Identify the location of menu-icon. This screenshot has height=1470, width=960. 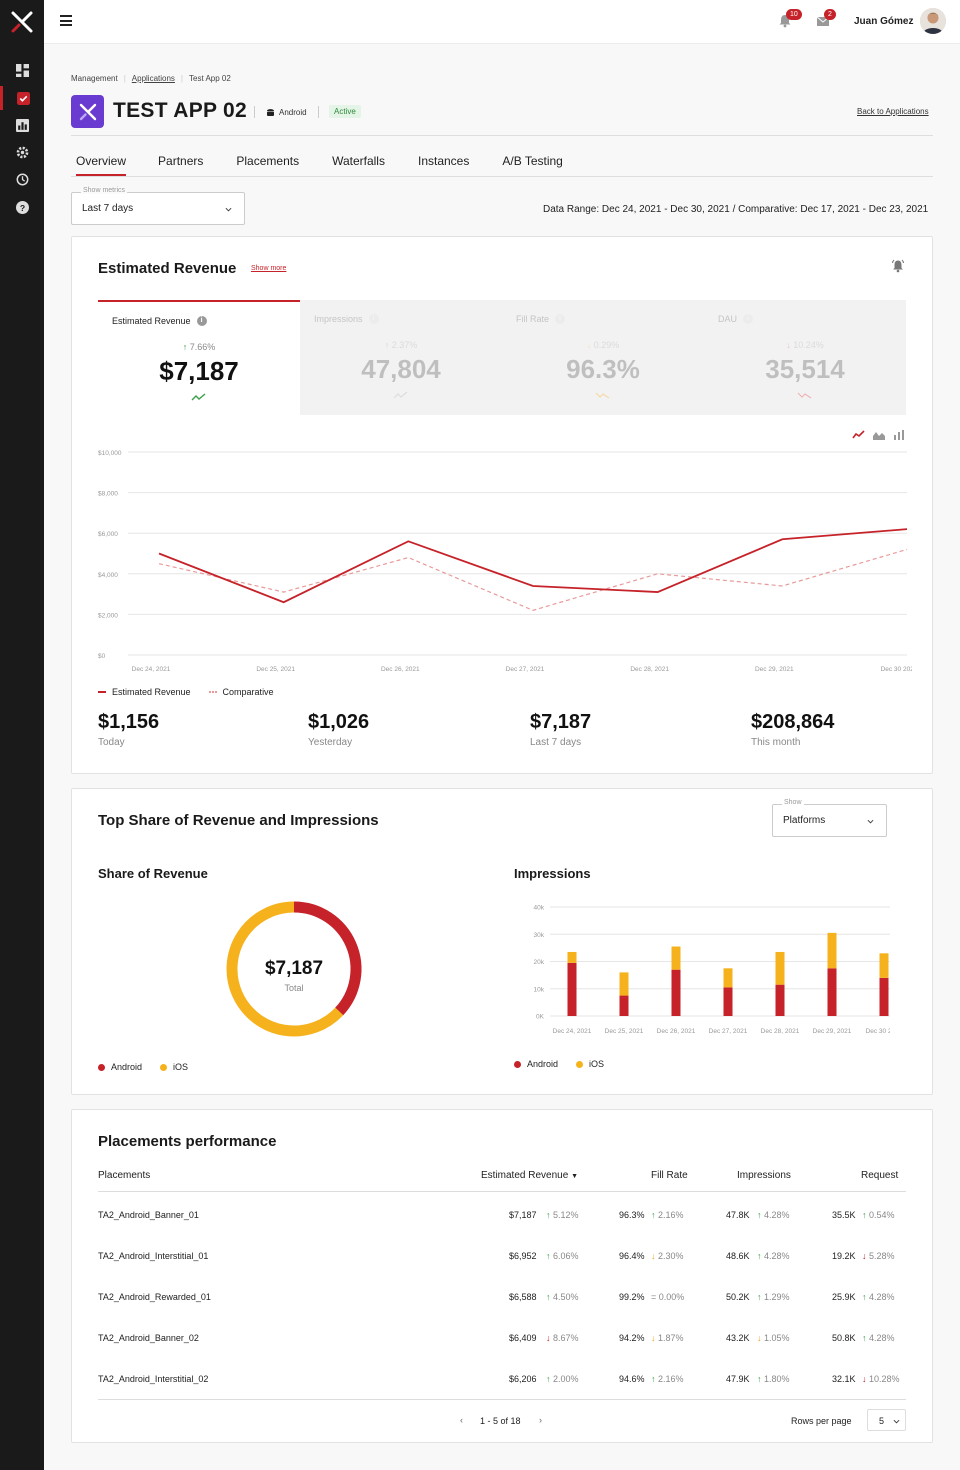
(66, 21).